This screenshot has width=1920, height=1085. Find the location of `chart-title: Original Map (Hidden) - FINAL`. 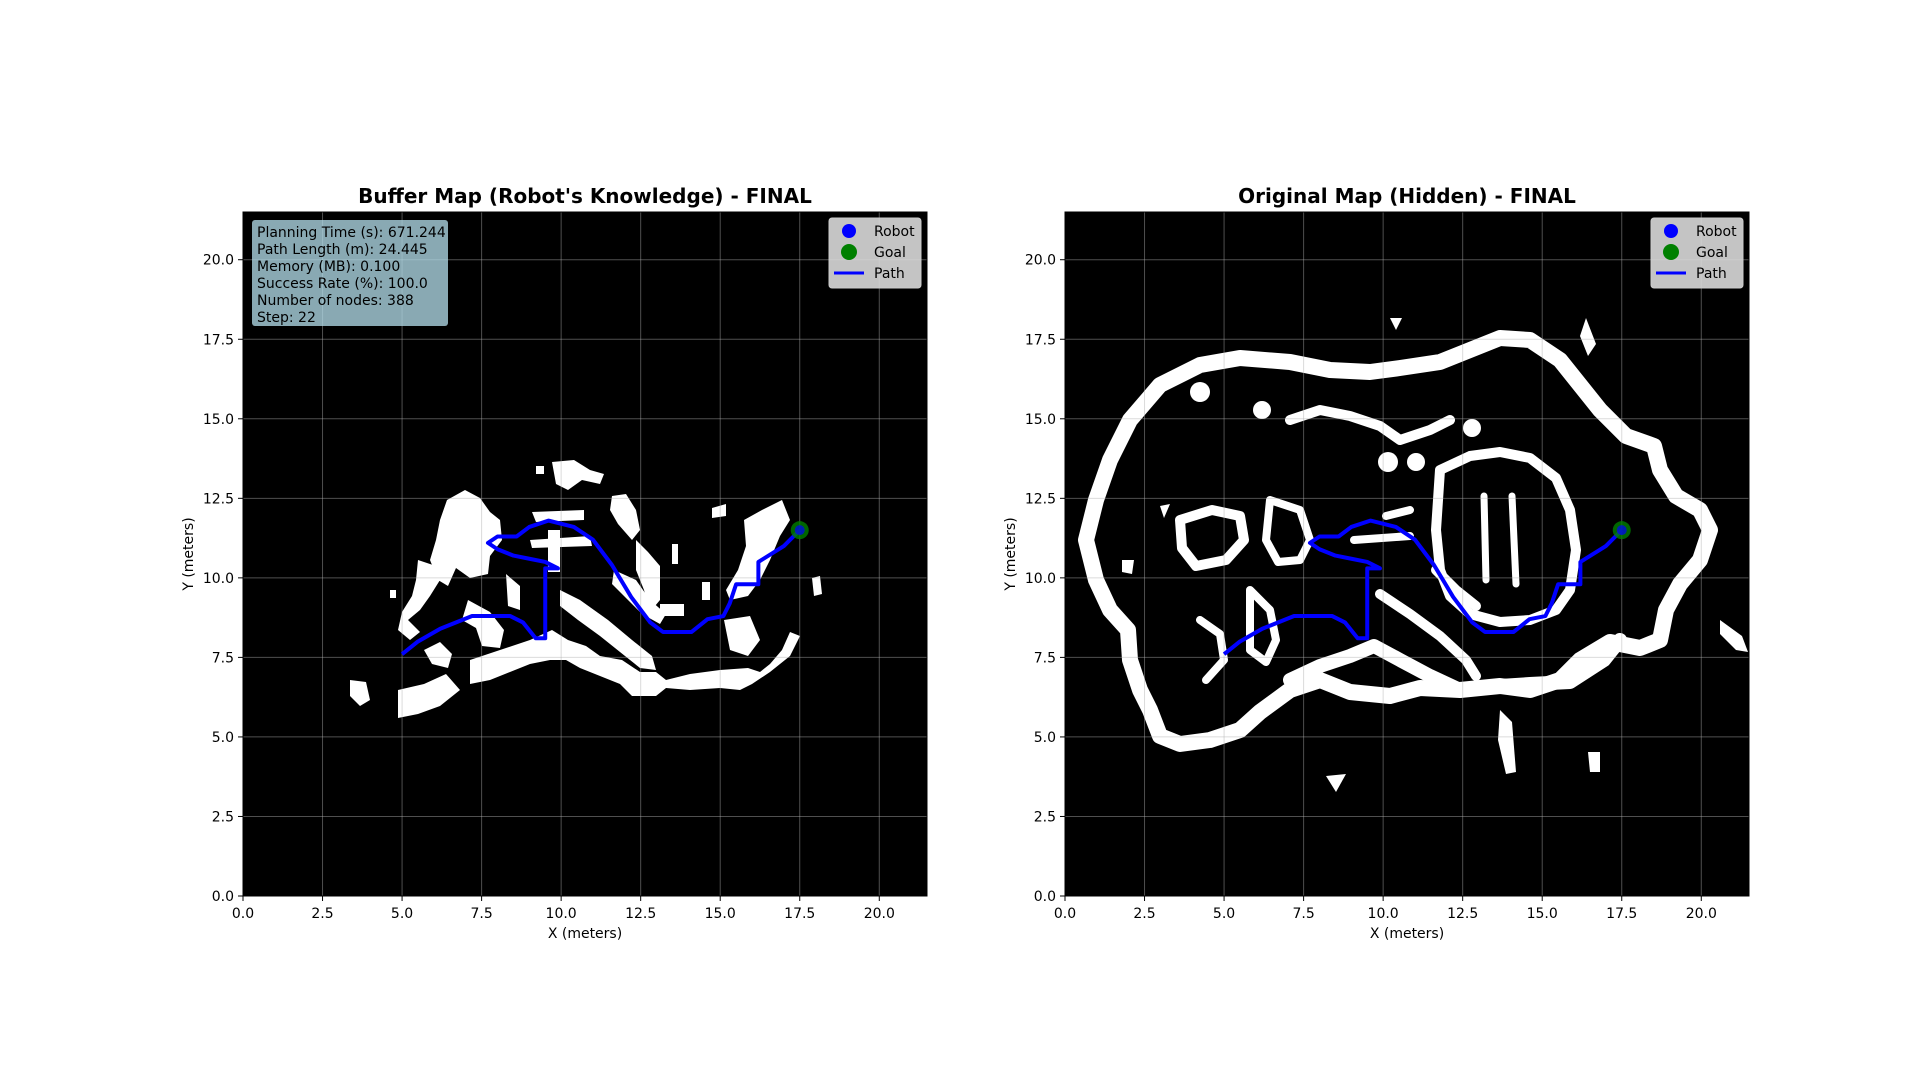

chart-title: Original Map (Hidden) - FINAL is located at coordinates (1407, 196).